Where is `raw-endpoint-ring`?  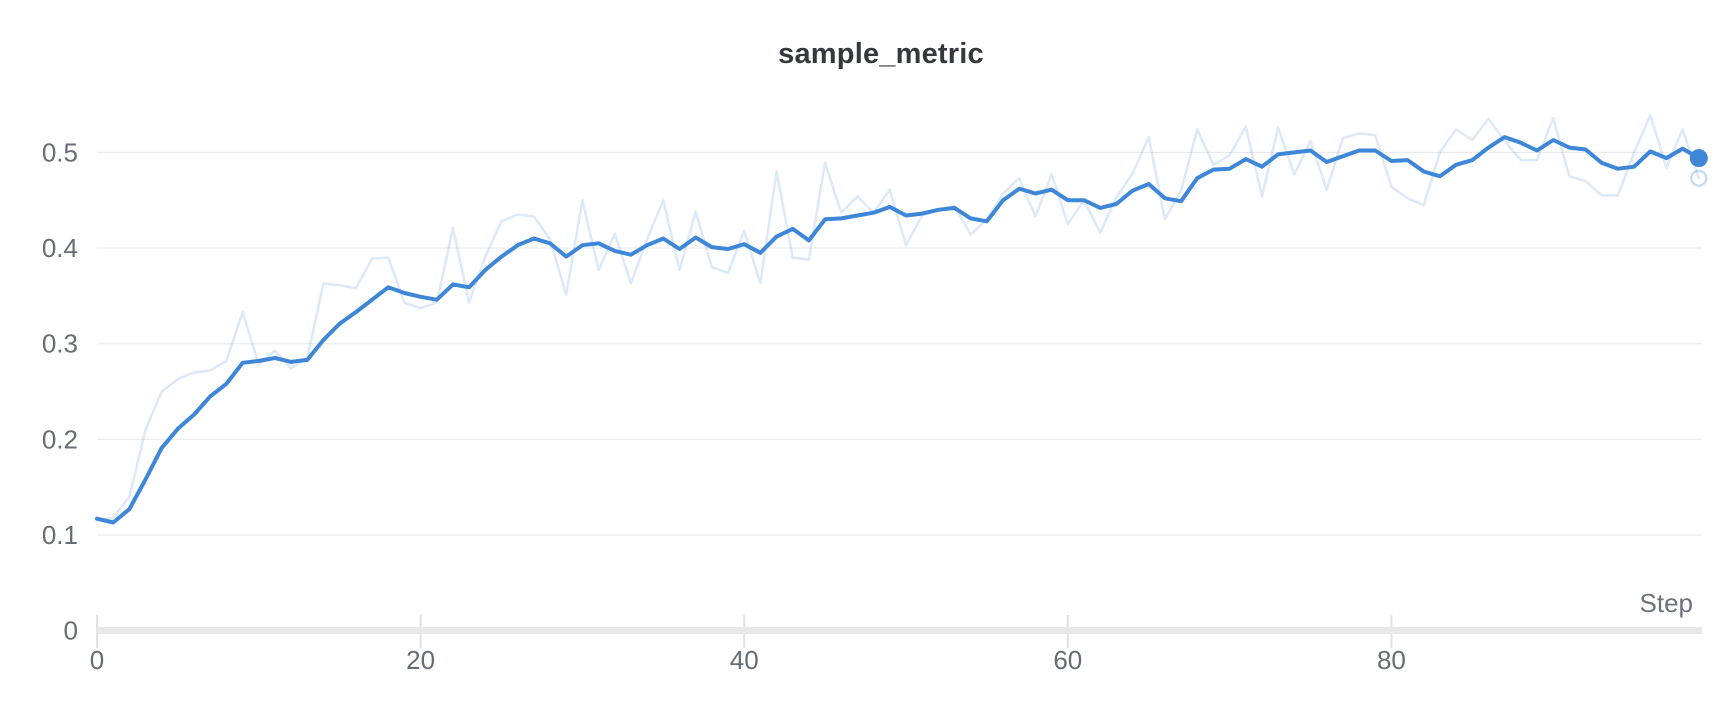
raw-endpoint-ring is located at coordinates (1699, 178).